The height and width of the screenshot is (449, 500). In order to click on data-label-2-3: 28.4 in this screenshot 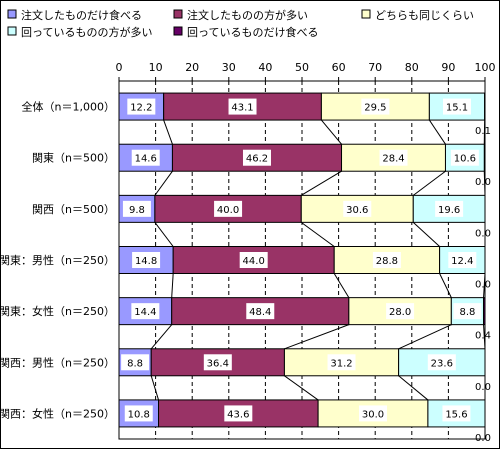, I will do `click(393, 159)`.